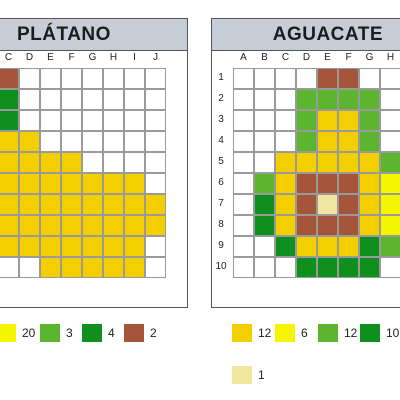 The image size is (400, 400). What do you see at coordinates (221, 266) in the screenshot?
I see `aguacate-row-label: 10` at bounding box center [221, 266].